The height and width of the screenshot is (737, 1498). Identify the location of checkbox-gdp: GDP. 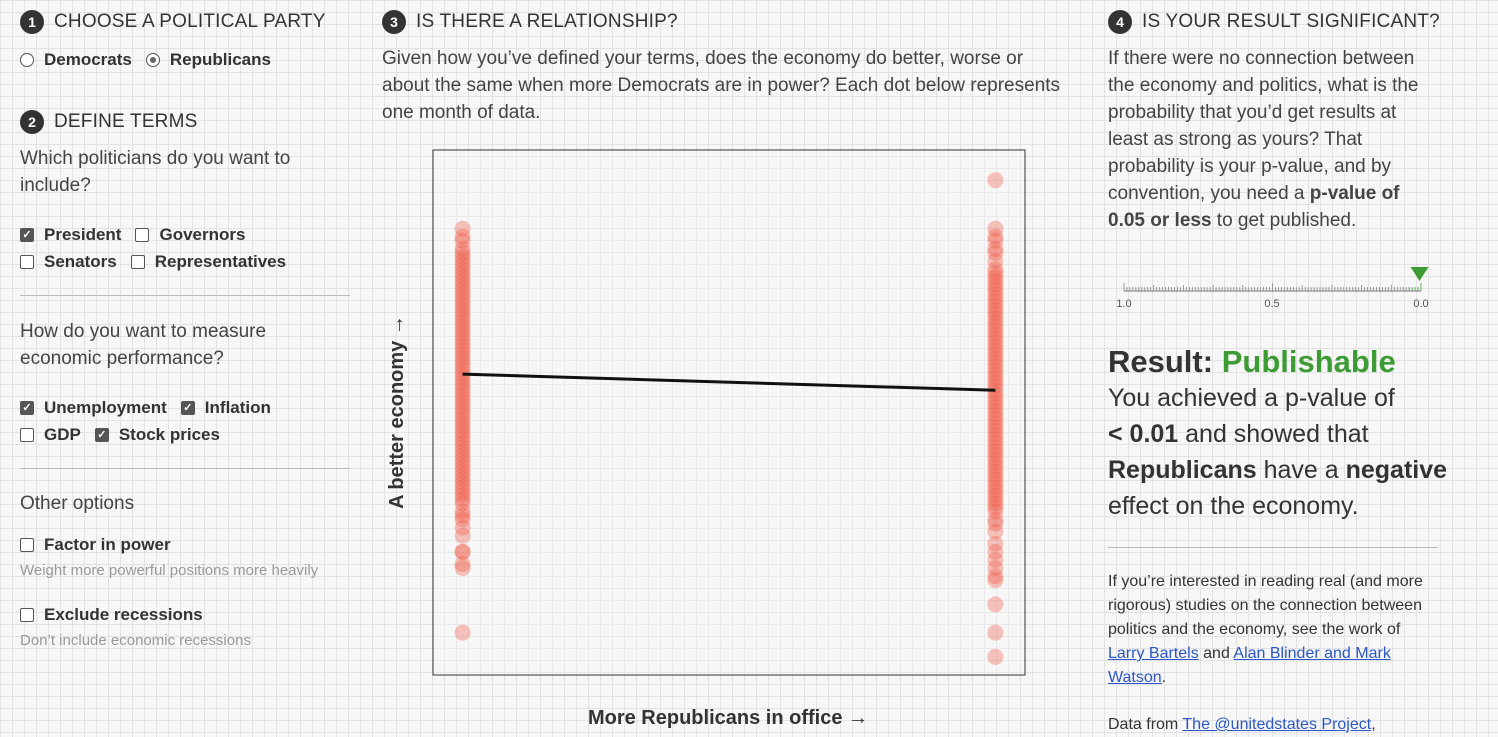
(50, 435).